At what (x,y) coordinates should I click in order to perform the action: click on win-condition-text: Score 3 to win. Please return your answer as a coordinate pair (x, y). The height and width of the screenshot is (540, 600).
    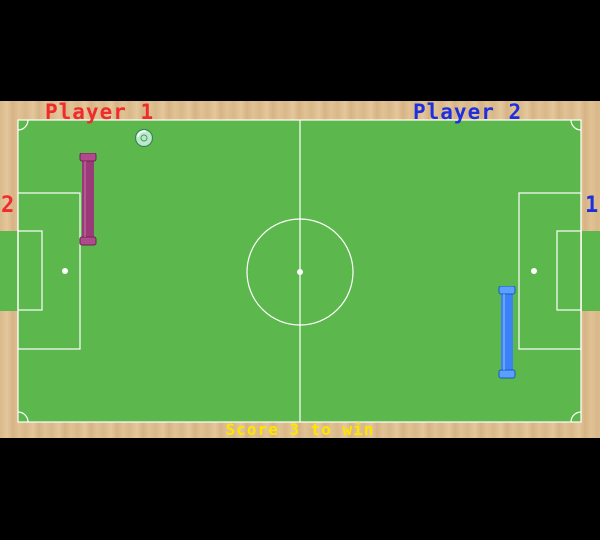
    Looking at the image, I should click on (300, 429).